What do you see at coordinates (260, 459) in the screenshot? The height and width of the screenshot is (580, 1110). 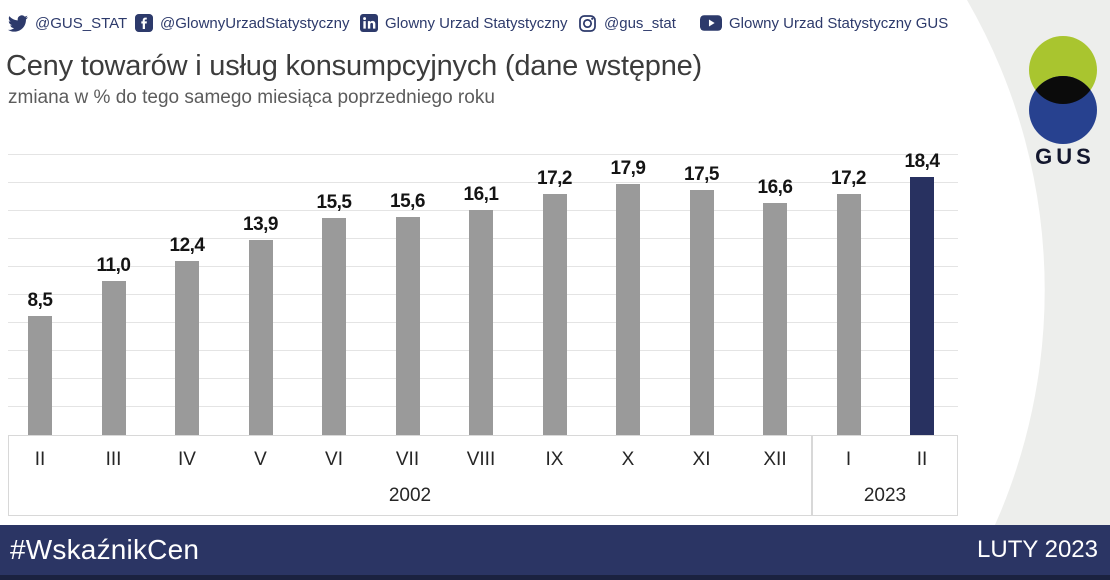 I see `x-tick-label: V` at bounding box center [260, 459].